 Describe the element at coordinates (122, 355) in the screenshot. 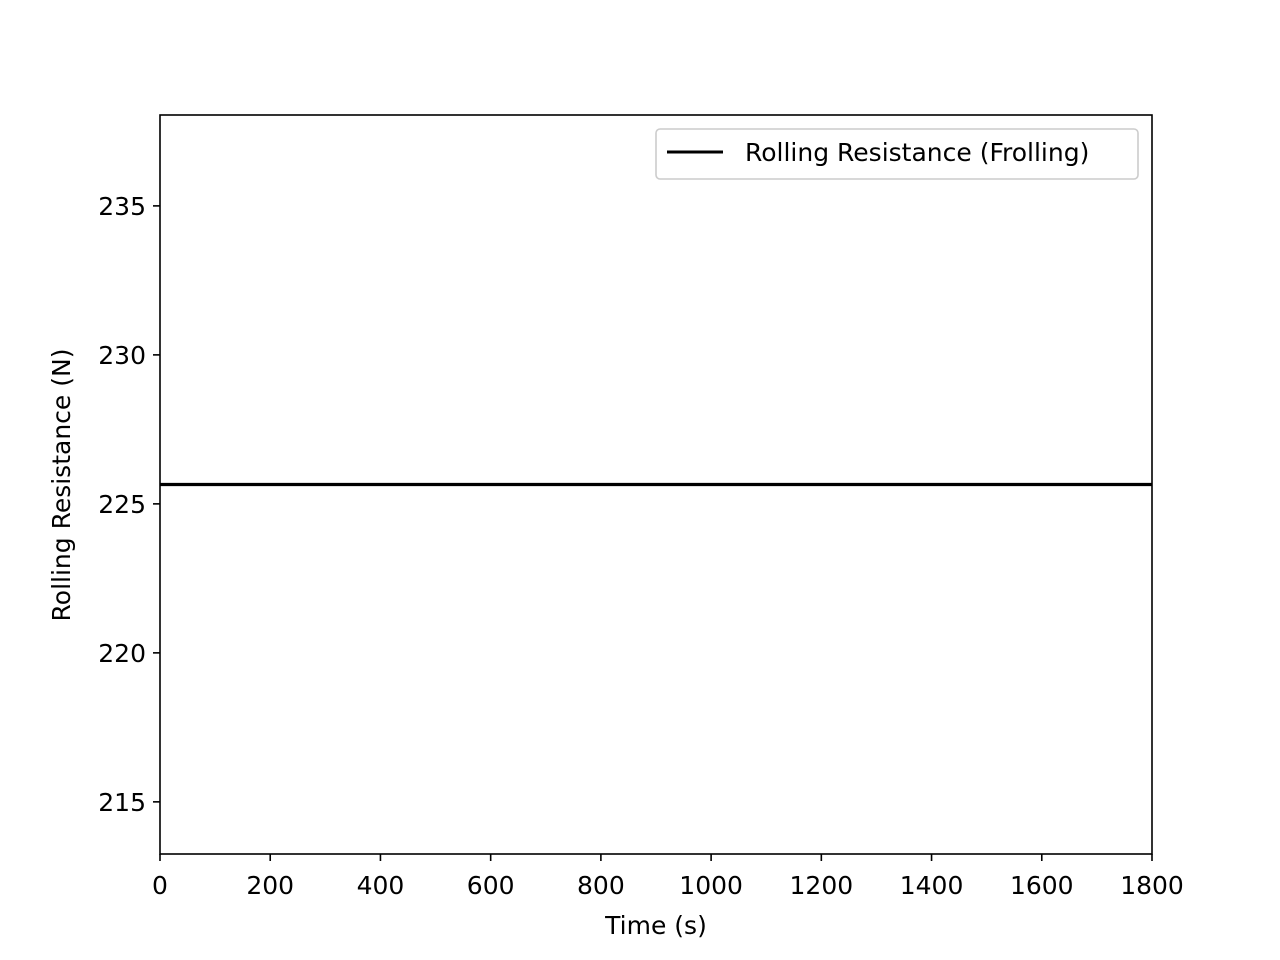

I see `y-tick-label: 230` at that location.